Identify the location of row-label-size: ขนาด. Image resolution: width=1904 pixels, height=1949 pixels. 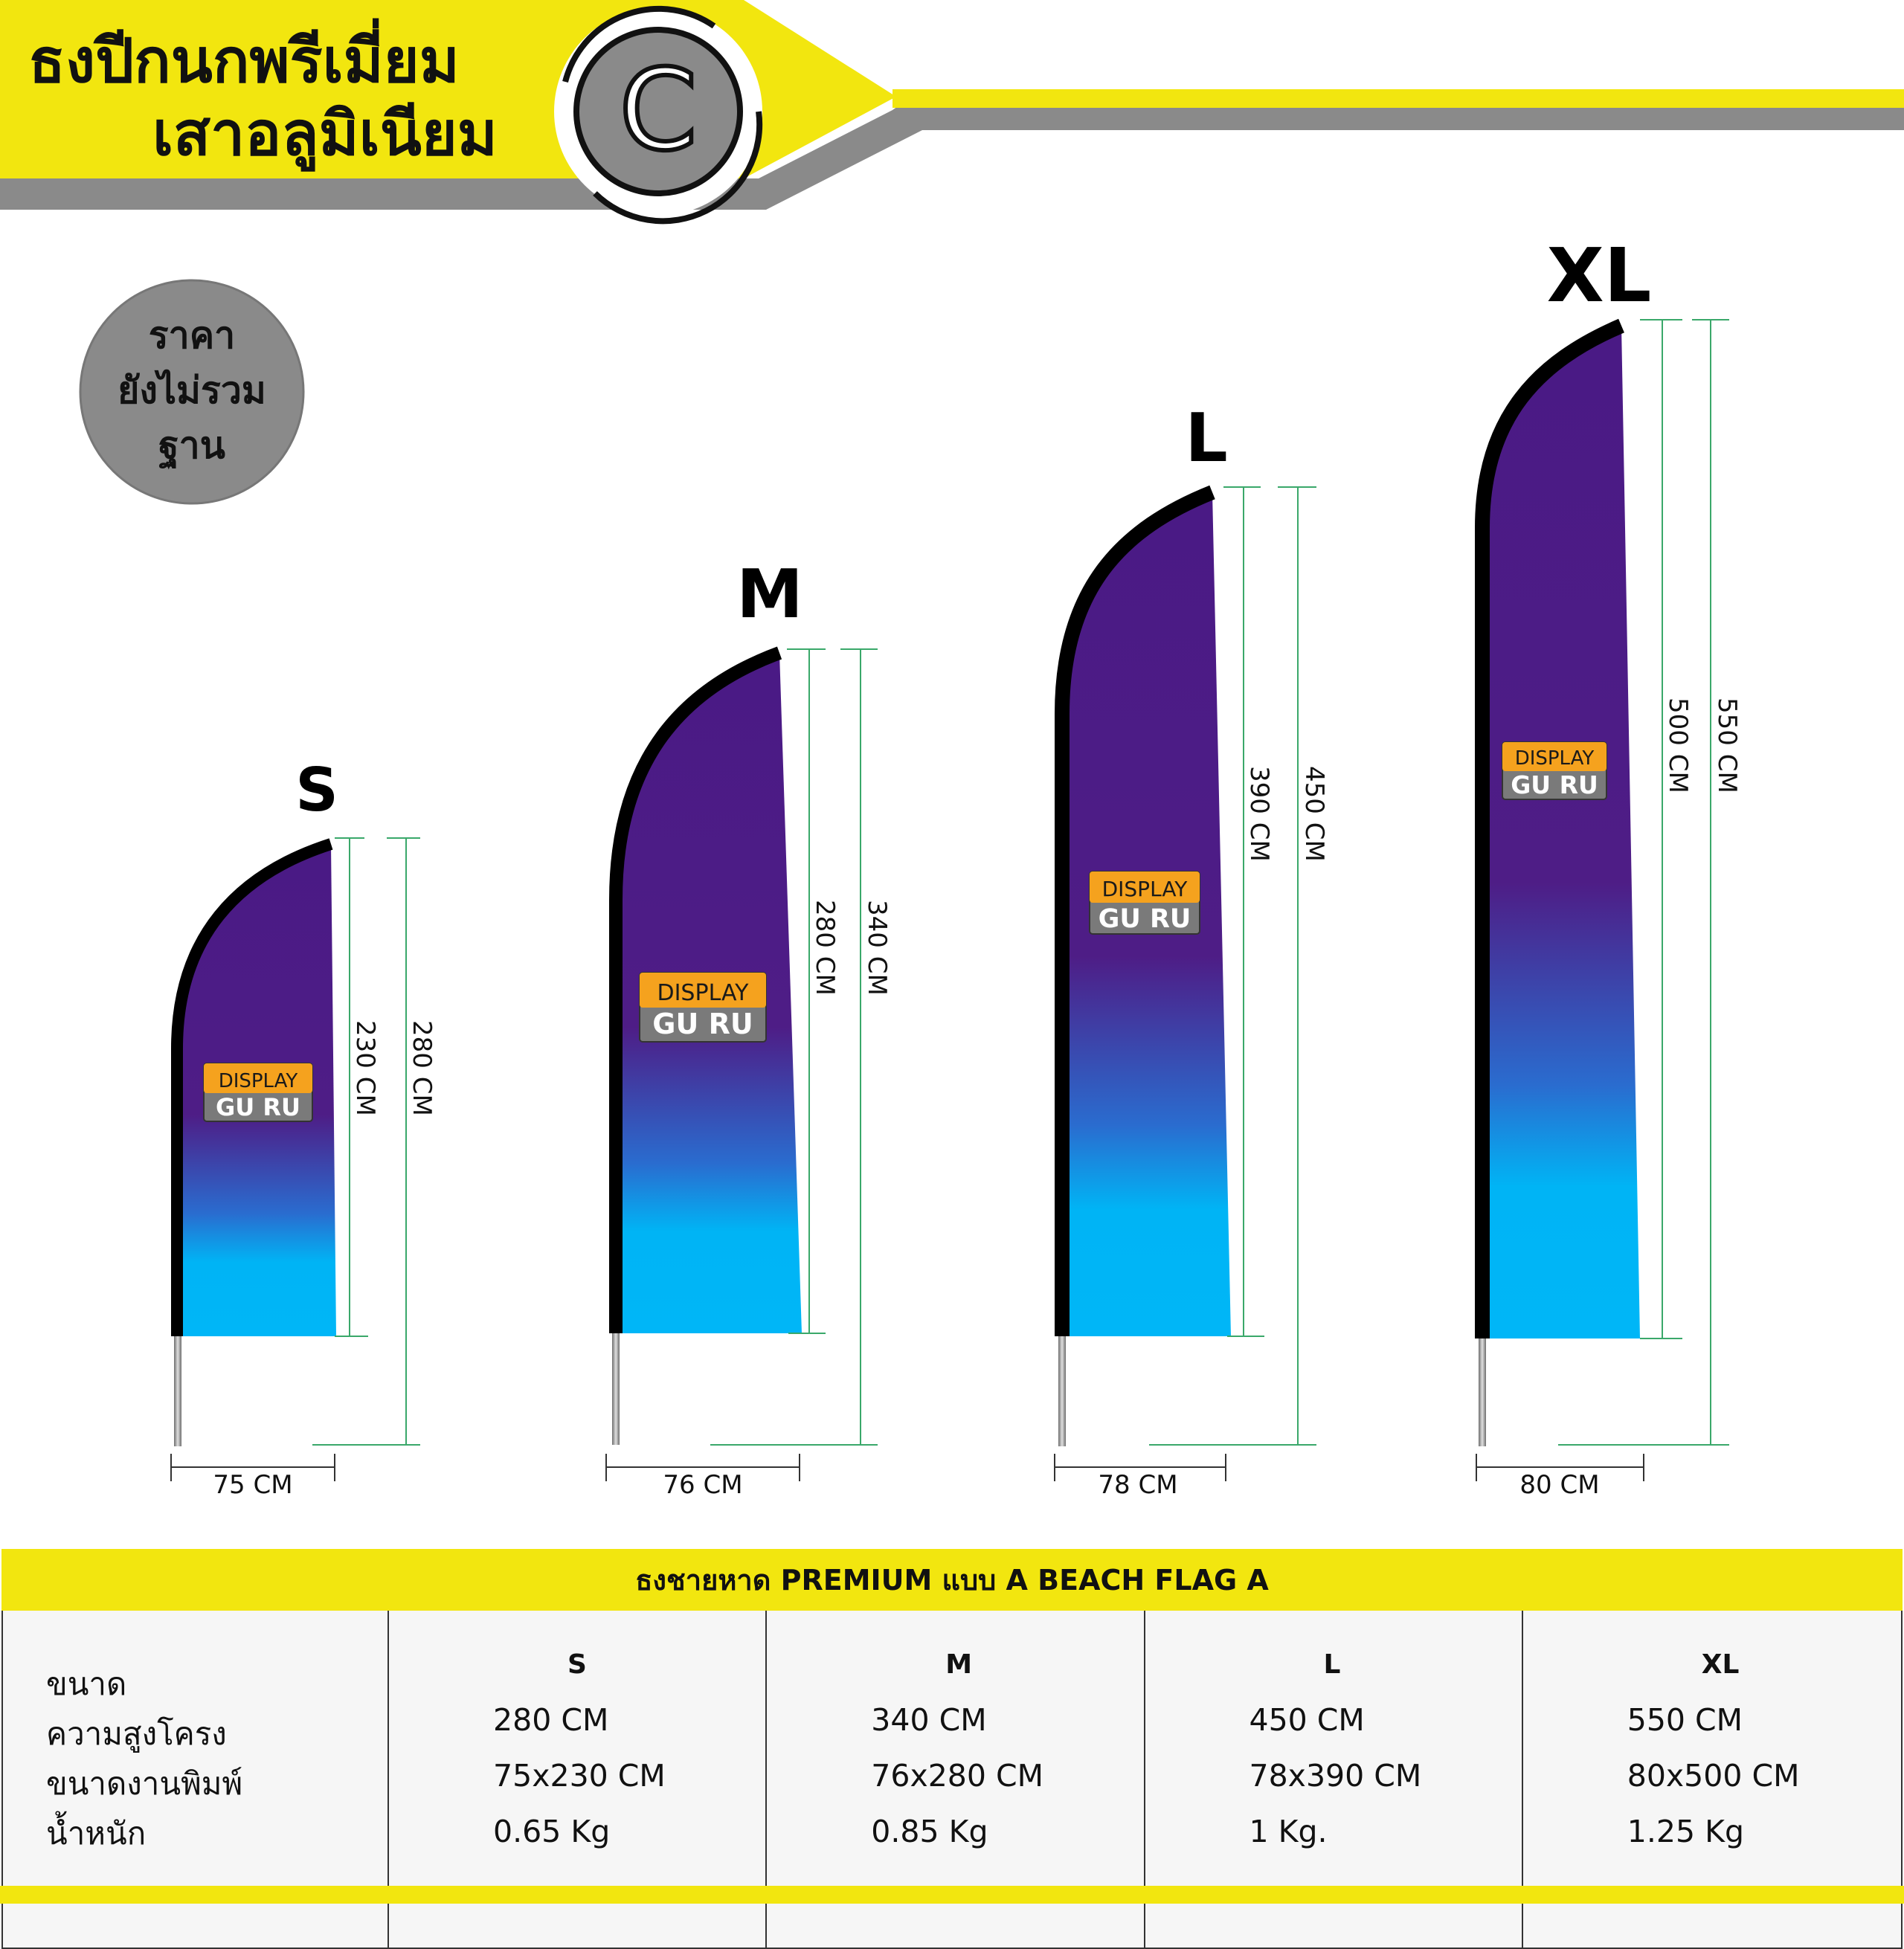
(87, 1684).